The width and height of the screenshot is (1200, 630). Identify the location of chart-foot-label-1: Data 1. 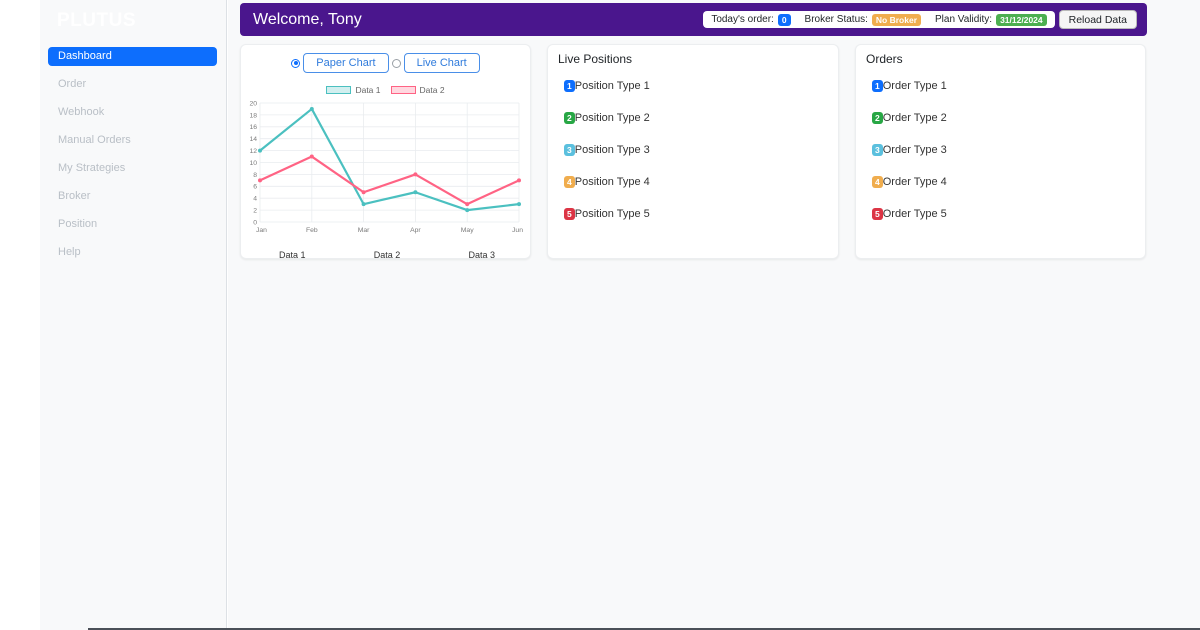
(292, 255).